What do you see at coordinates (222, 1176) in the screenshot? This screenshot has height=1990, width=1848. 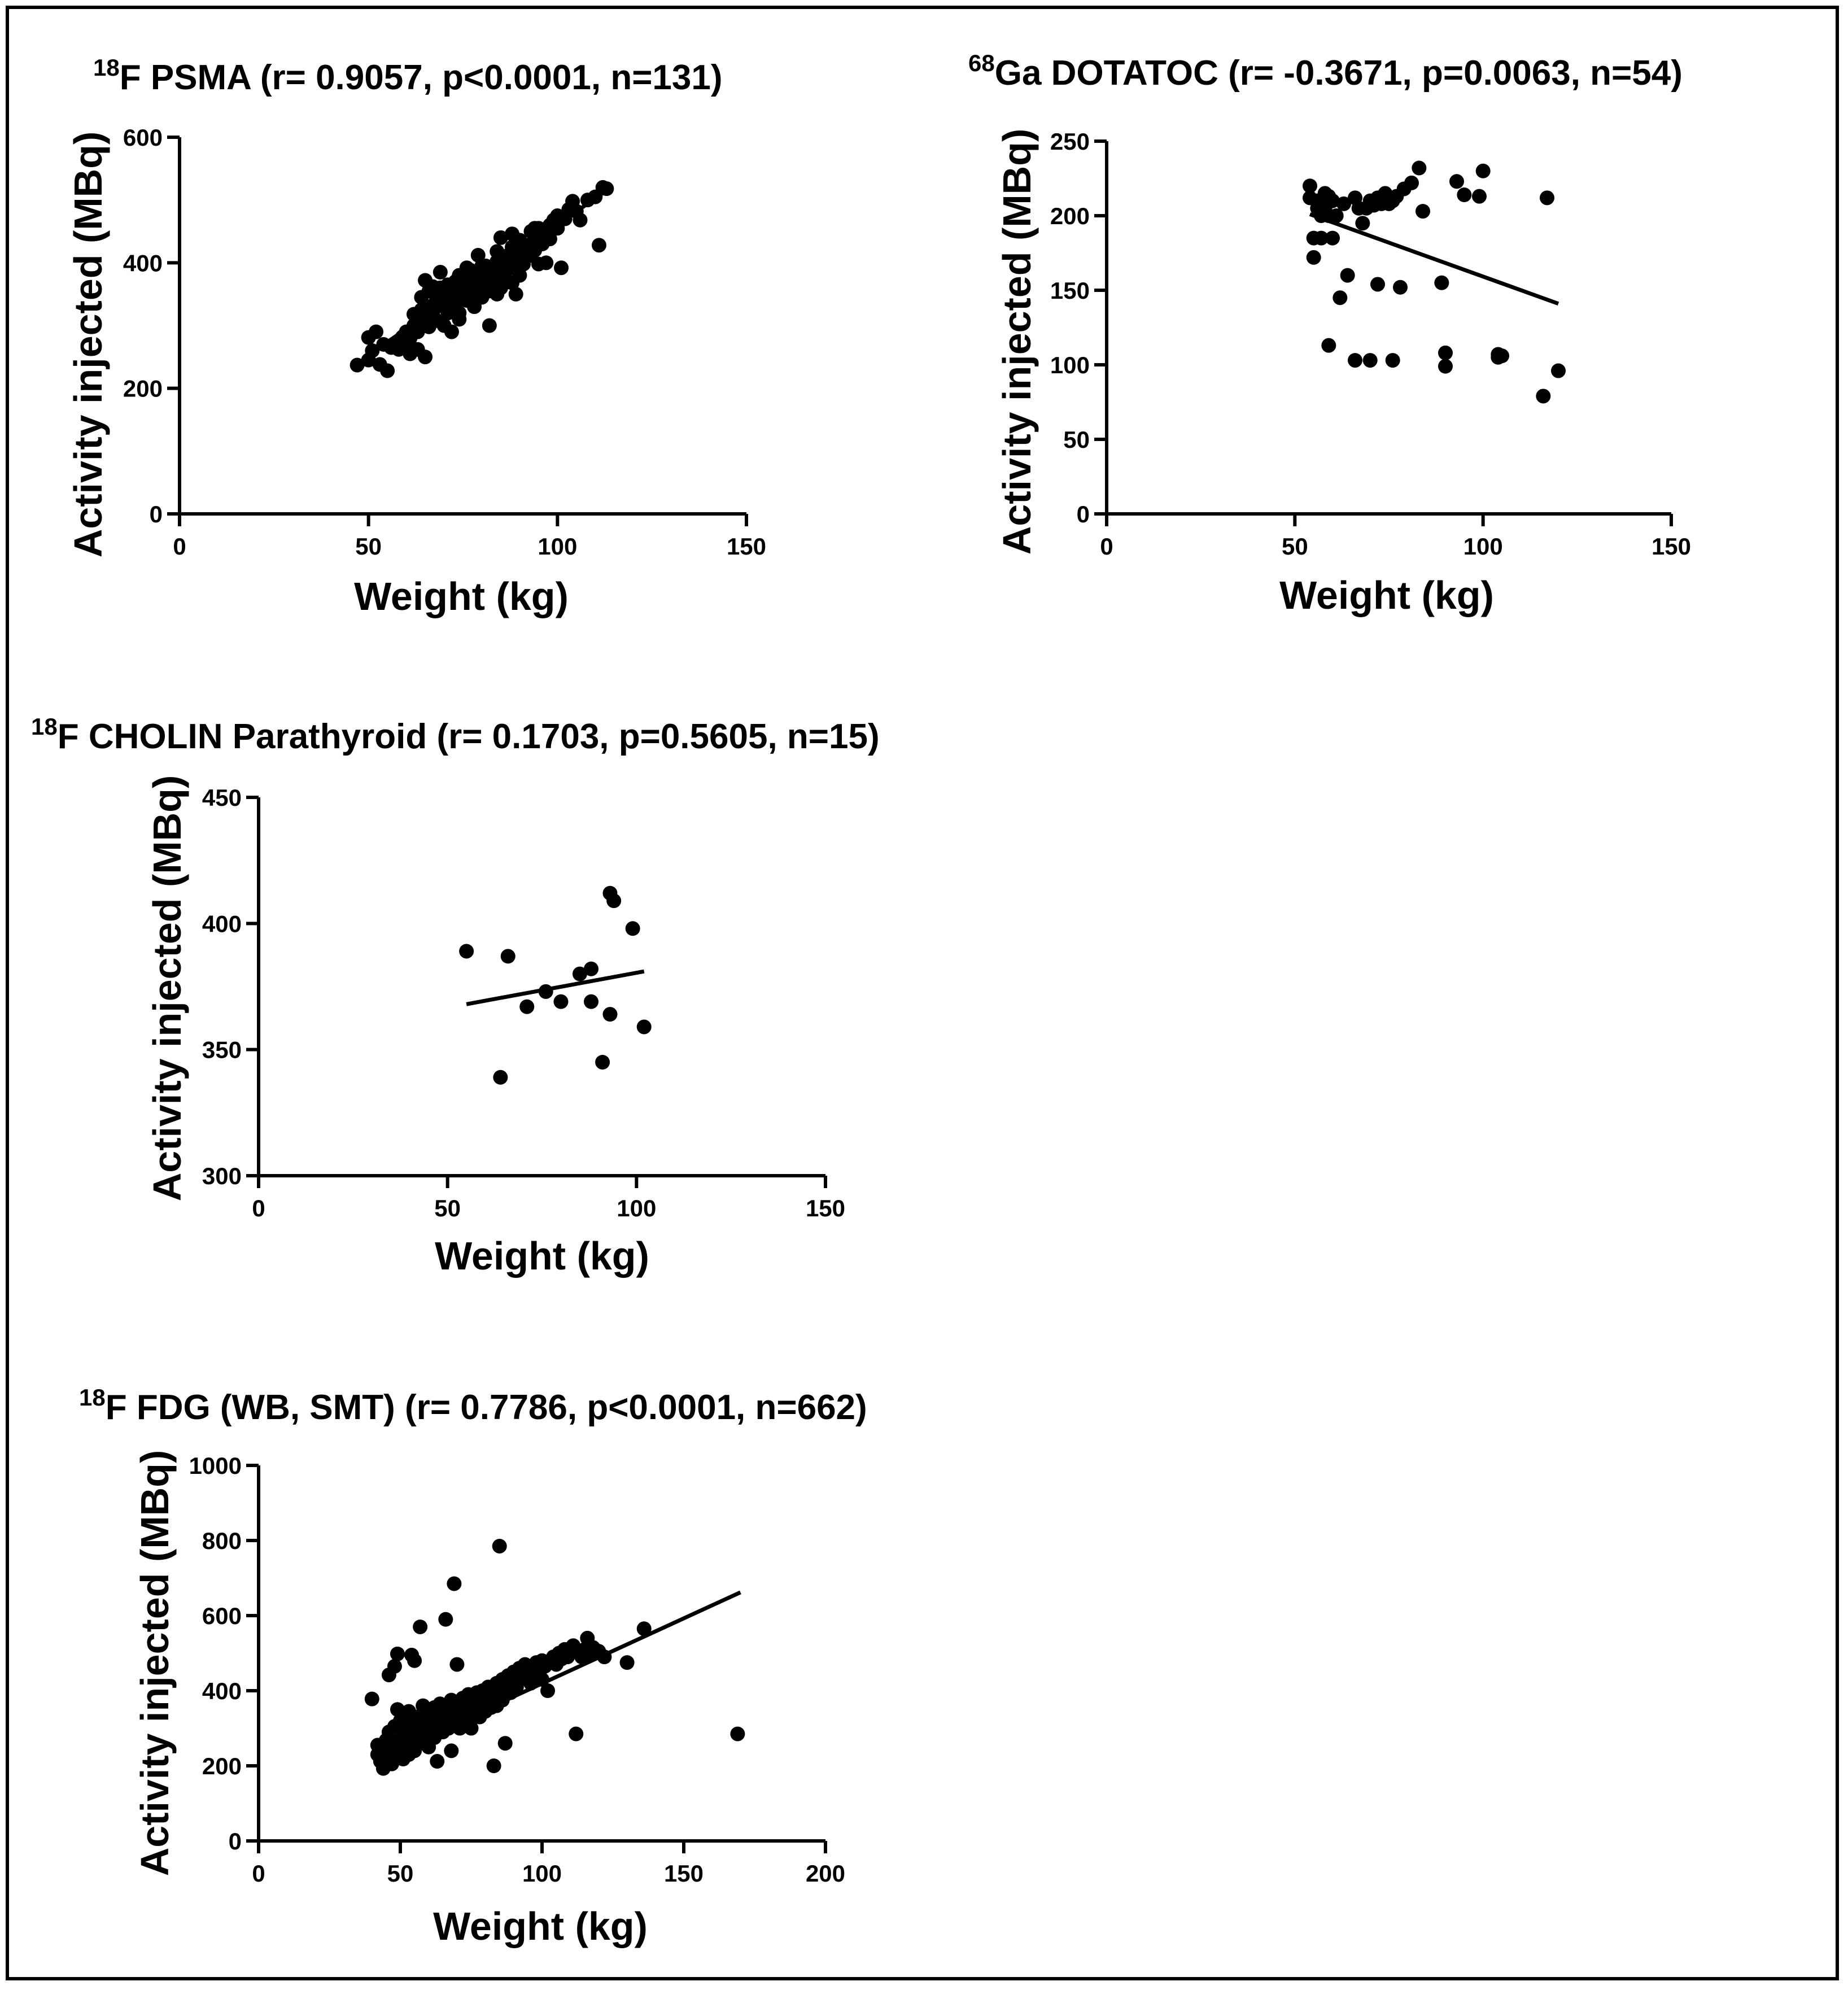 I see `cholin-y-tick-label: 300` at bounding box center [222, 1176].